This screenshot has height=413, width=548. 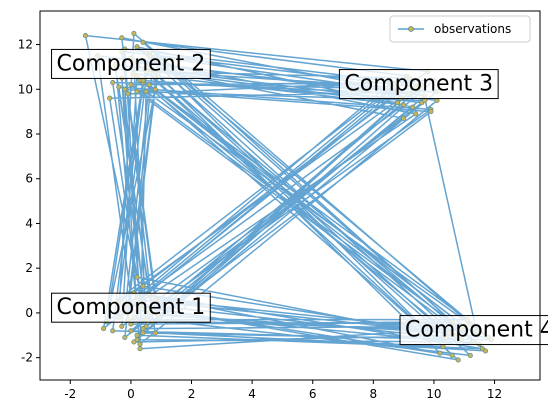 What do you see at coordinates (411, 29) in the screenshot?
I see `legend-marker` at bounding box center [411, 29].